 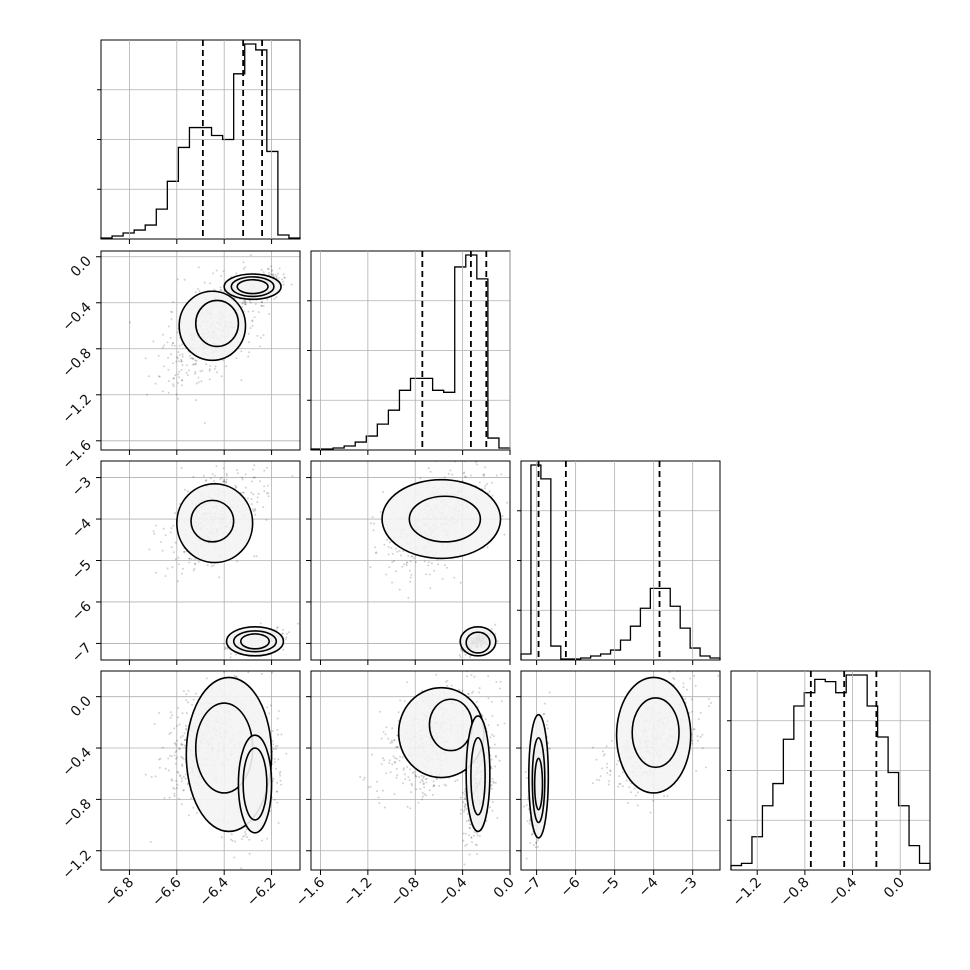 I want to click on x-tick-label: −6.4, so click(x=214, y=891).